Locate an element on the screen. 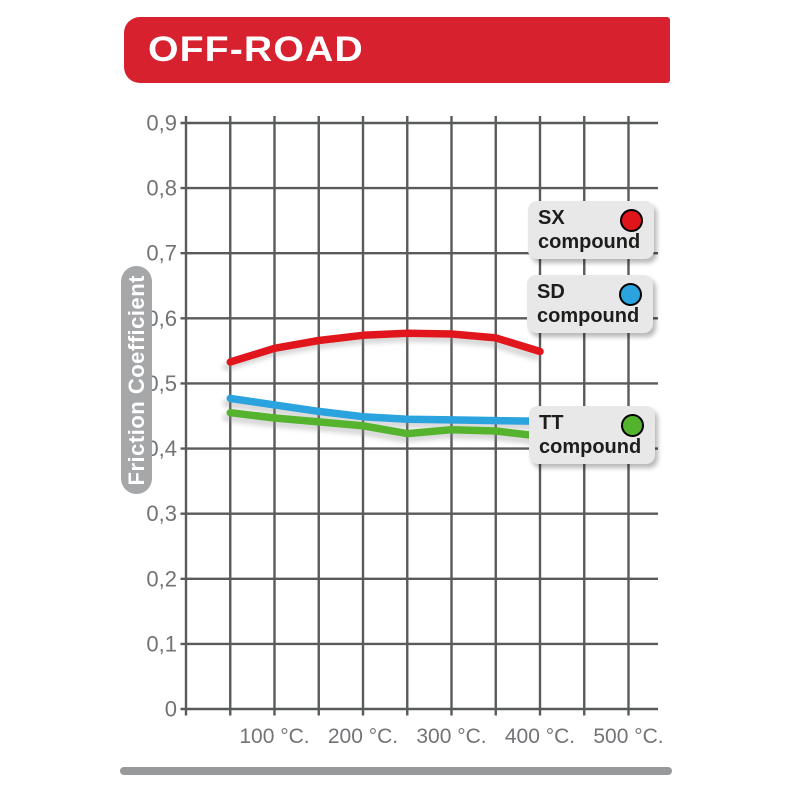 The width and height of the screenshot is (800, 800). series-line-sx-compound is located at coordinates (385, 347).